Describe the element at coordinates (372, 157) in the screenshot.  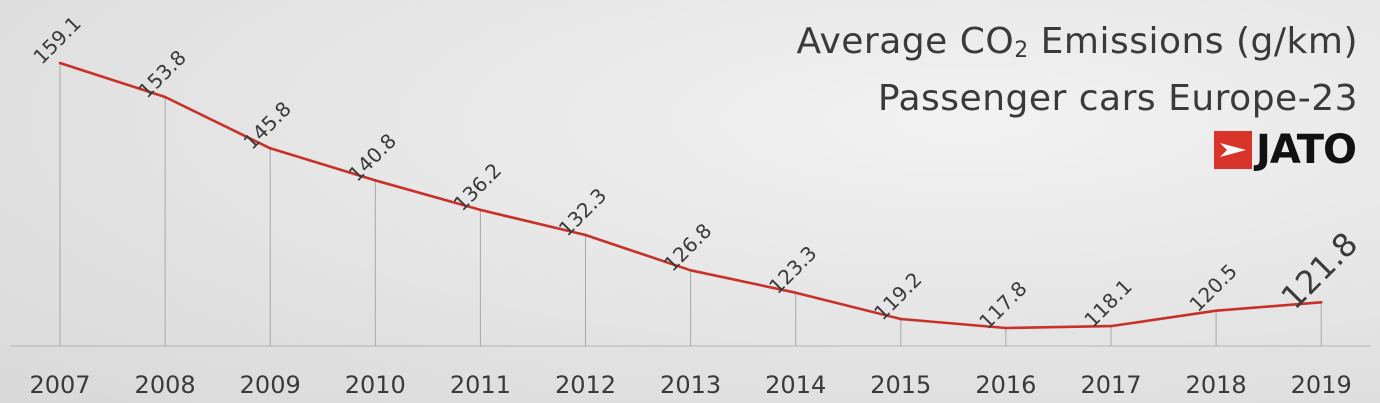
I see `data-label: 140.8` at that location.